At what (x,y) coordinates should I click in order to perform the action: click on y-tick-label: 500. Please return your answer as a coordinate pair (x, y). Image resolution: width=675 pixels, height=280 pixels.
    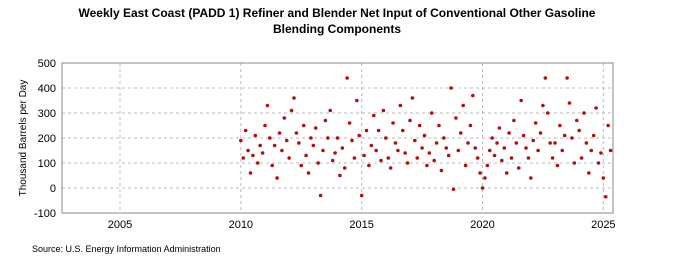
    Looking at the image, I should click on (47, 64).